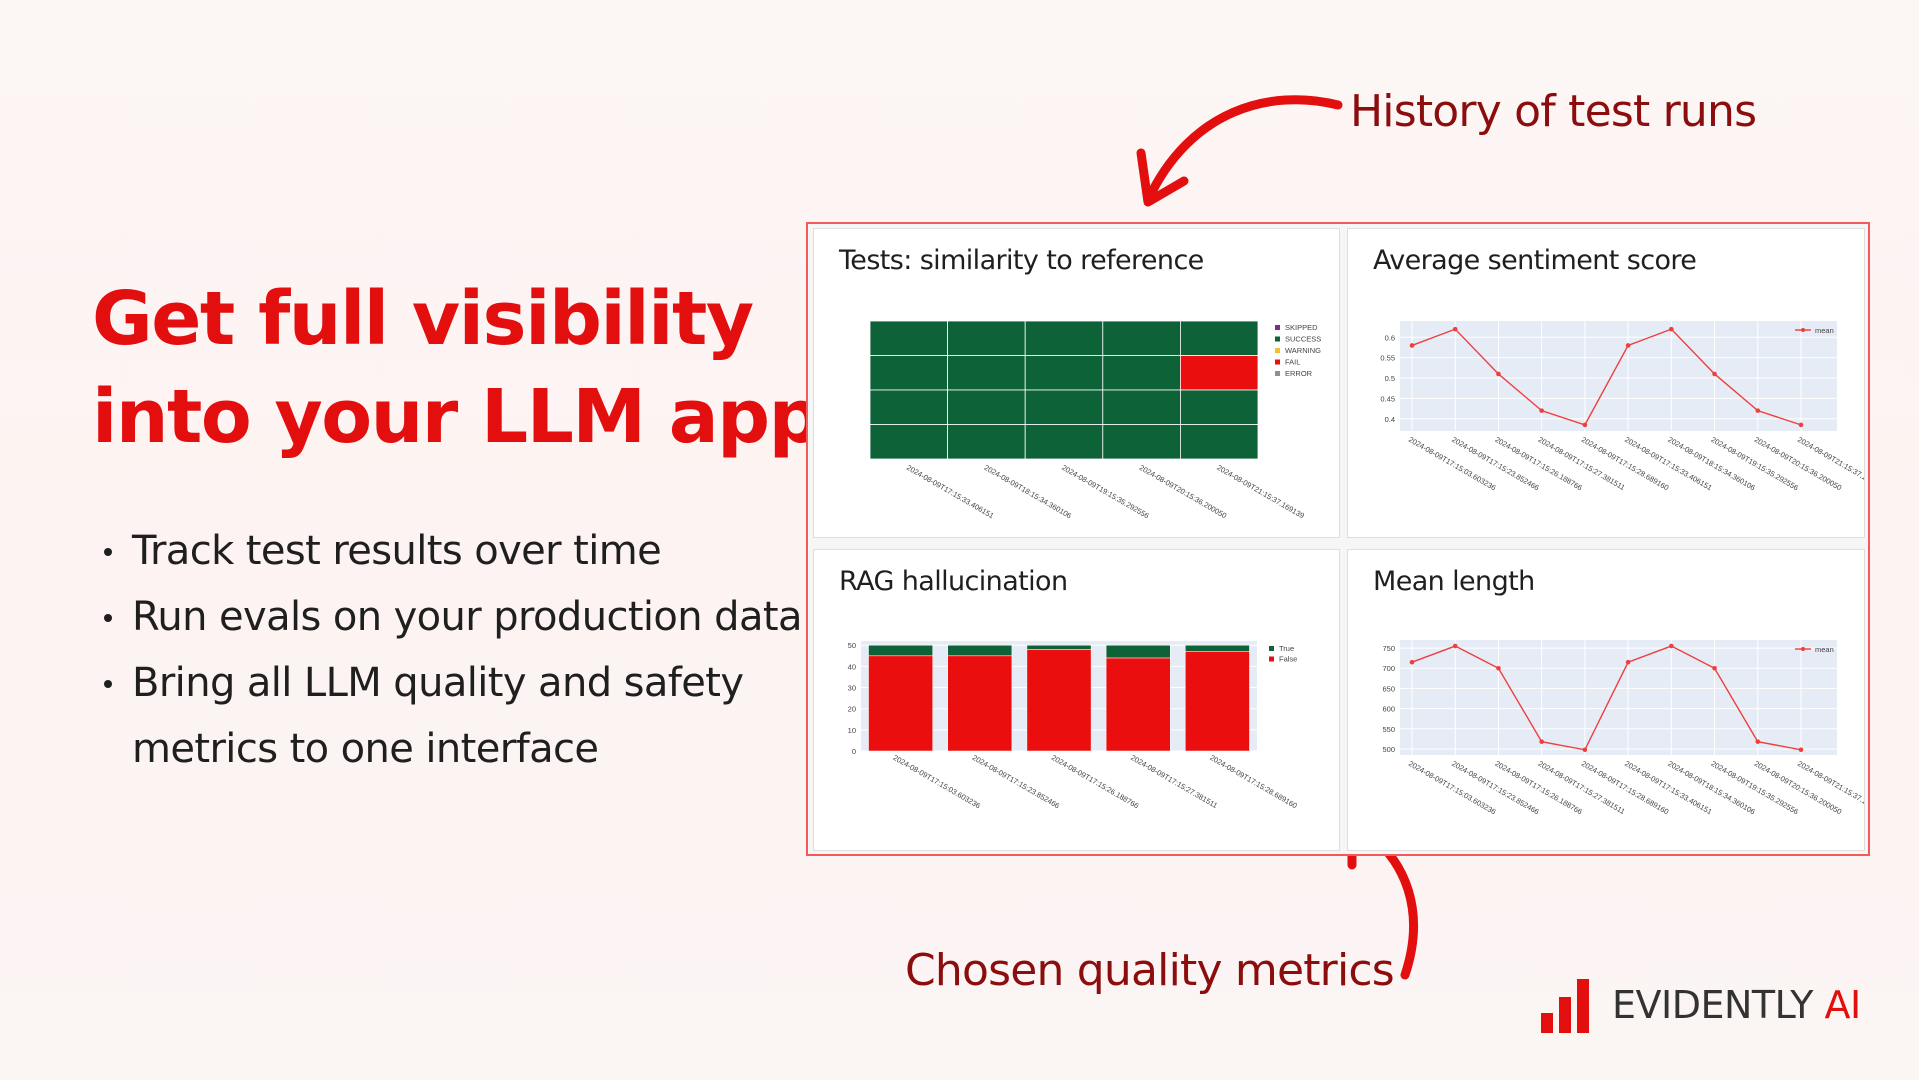 Image resolution: width=1919 pixels, height=1080 pixels. What do you see at coordinates (1390, 378) in the screenshot?
I see `y-tick-label: 0.5` at bounding box center [1390, 378].